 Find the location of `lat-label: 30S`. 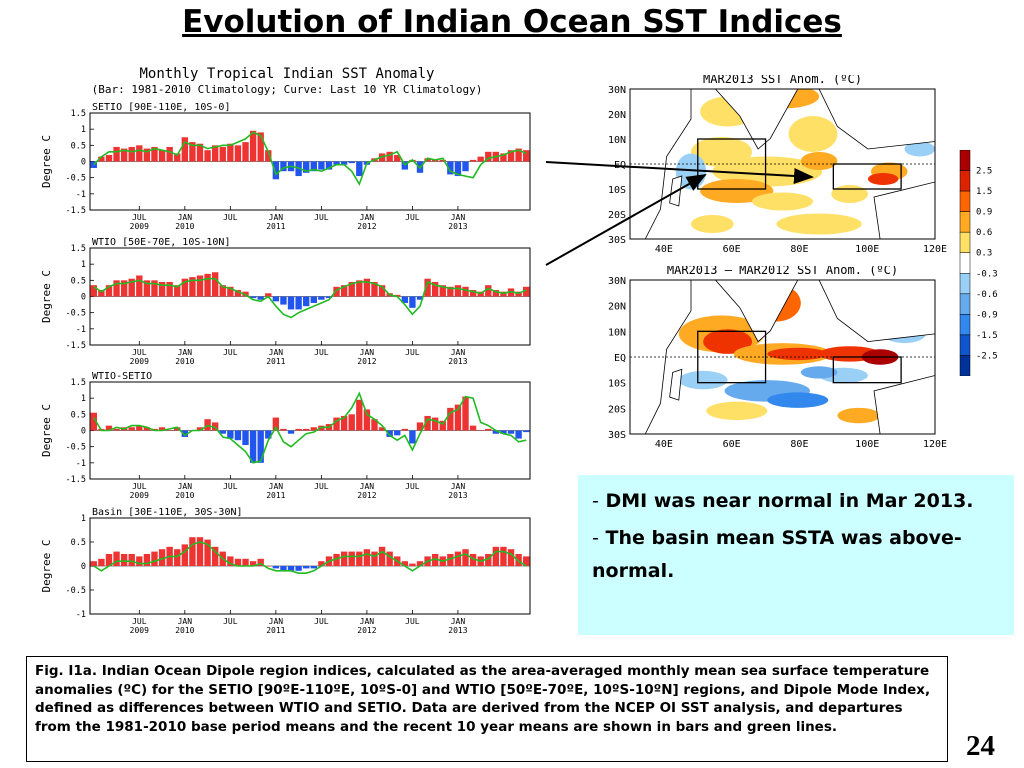

lat-label: 30S is located at coordinates (617, 435).